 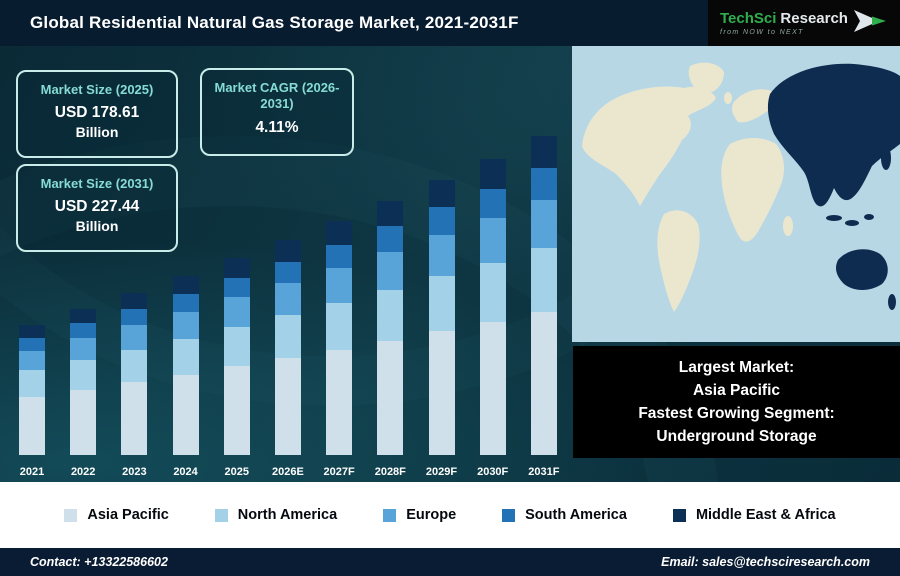 I want to click on info-box-label: Market Size (2025), so click(x=97, y=89).